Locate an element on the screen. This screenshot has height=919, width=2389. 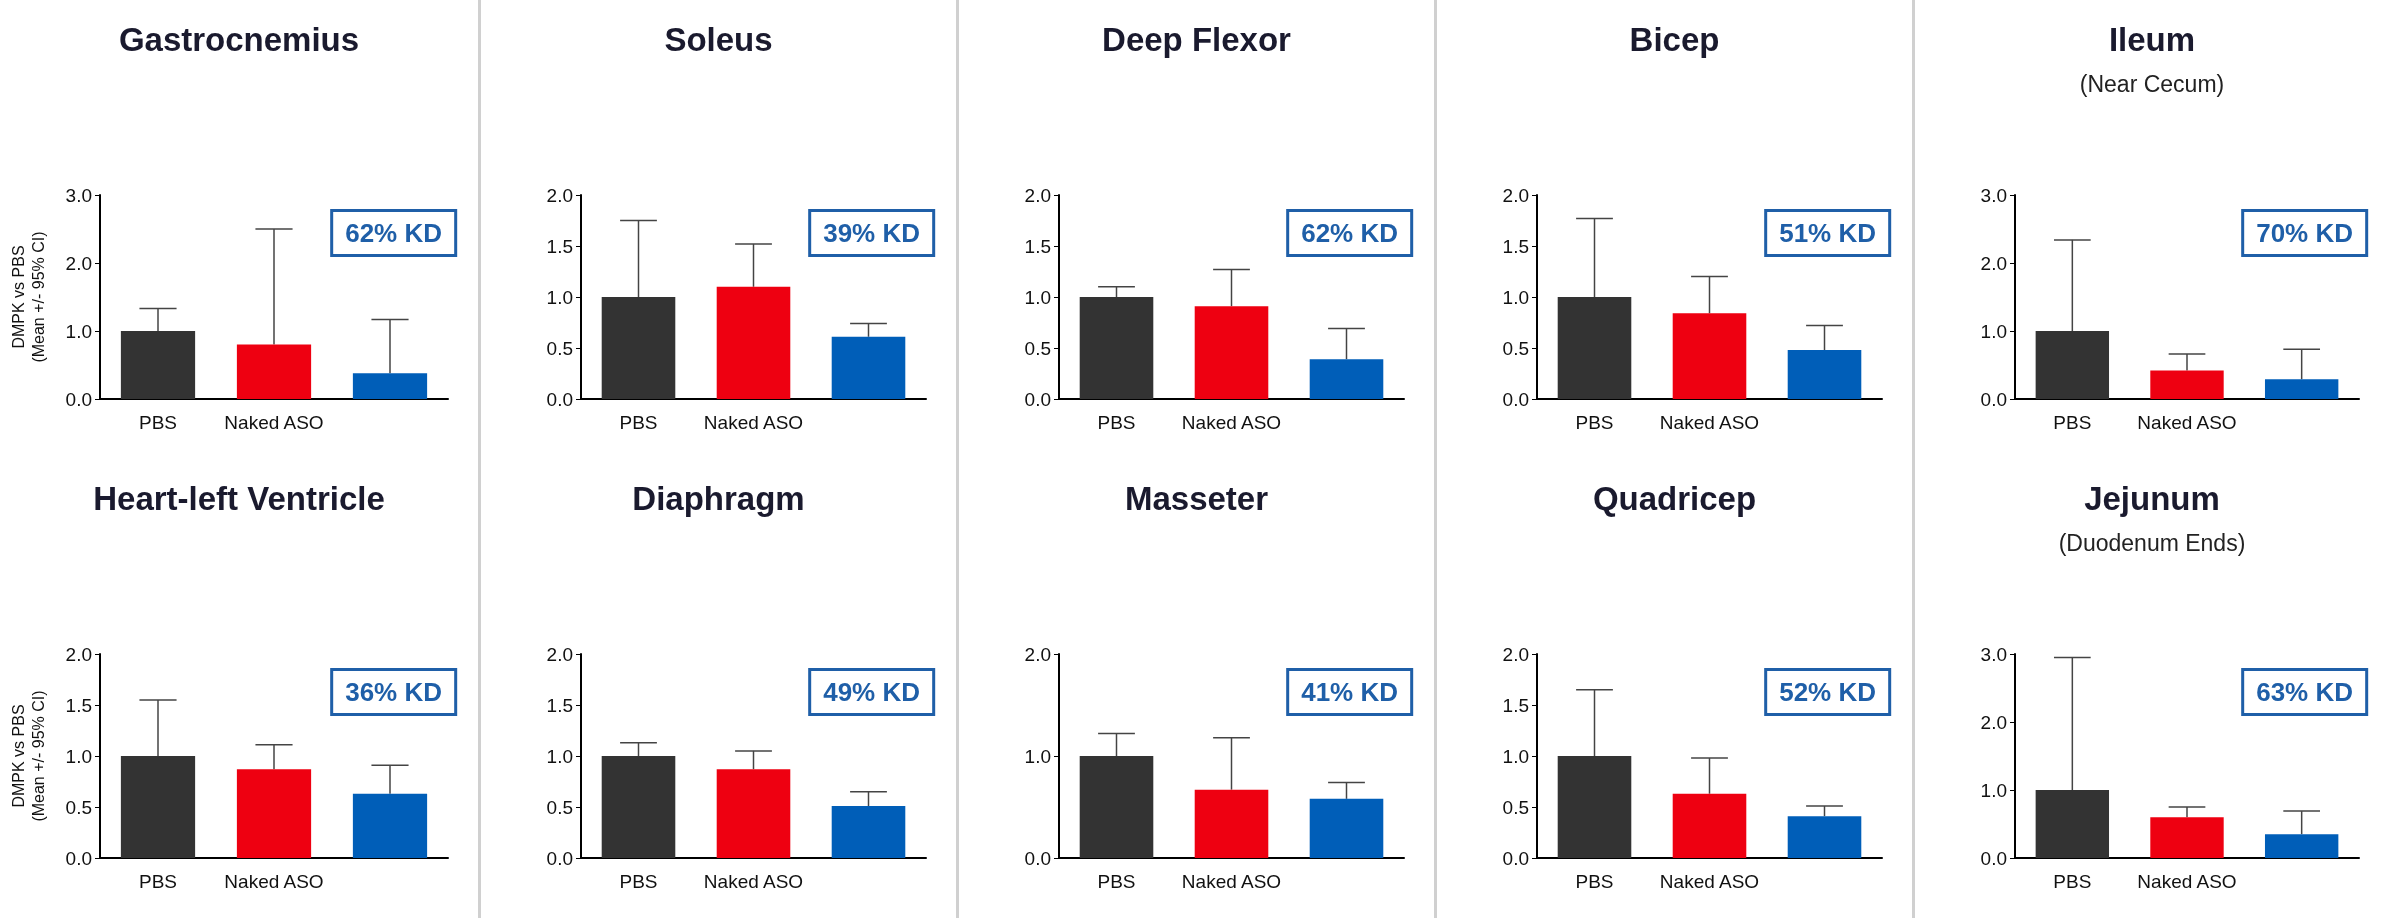
annotation: 70% KD is located at coordinates (2305, 233).